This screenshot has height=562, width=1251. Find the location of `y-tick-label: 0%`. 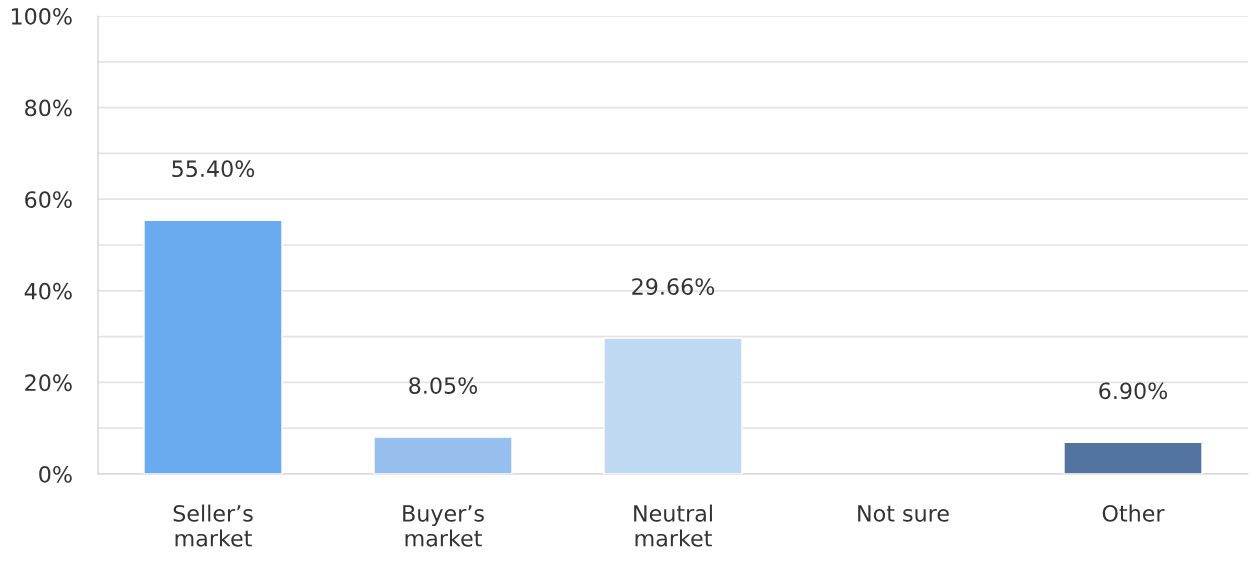

y-tick-label: 0% is located at coordinates (55, 474).